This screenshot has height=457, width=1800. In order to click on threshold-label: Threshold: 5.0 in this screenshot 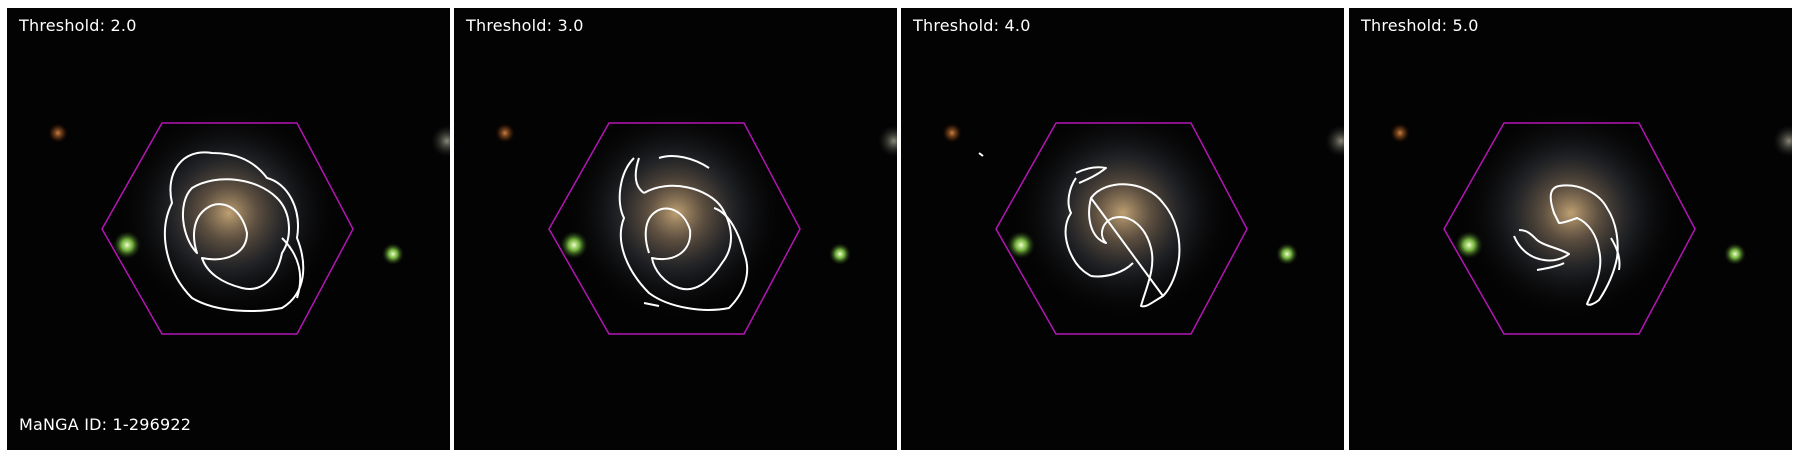, I will do `click(1420, 25)`.